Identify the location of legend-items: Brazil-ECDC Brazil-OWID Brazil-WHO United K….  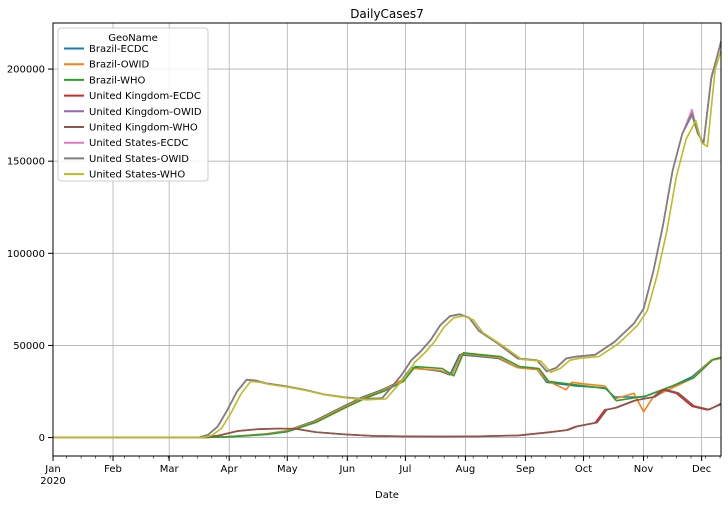
(133, 112).